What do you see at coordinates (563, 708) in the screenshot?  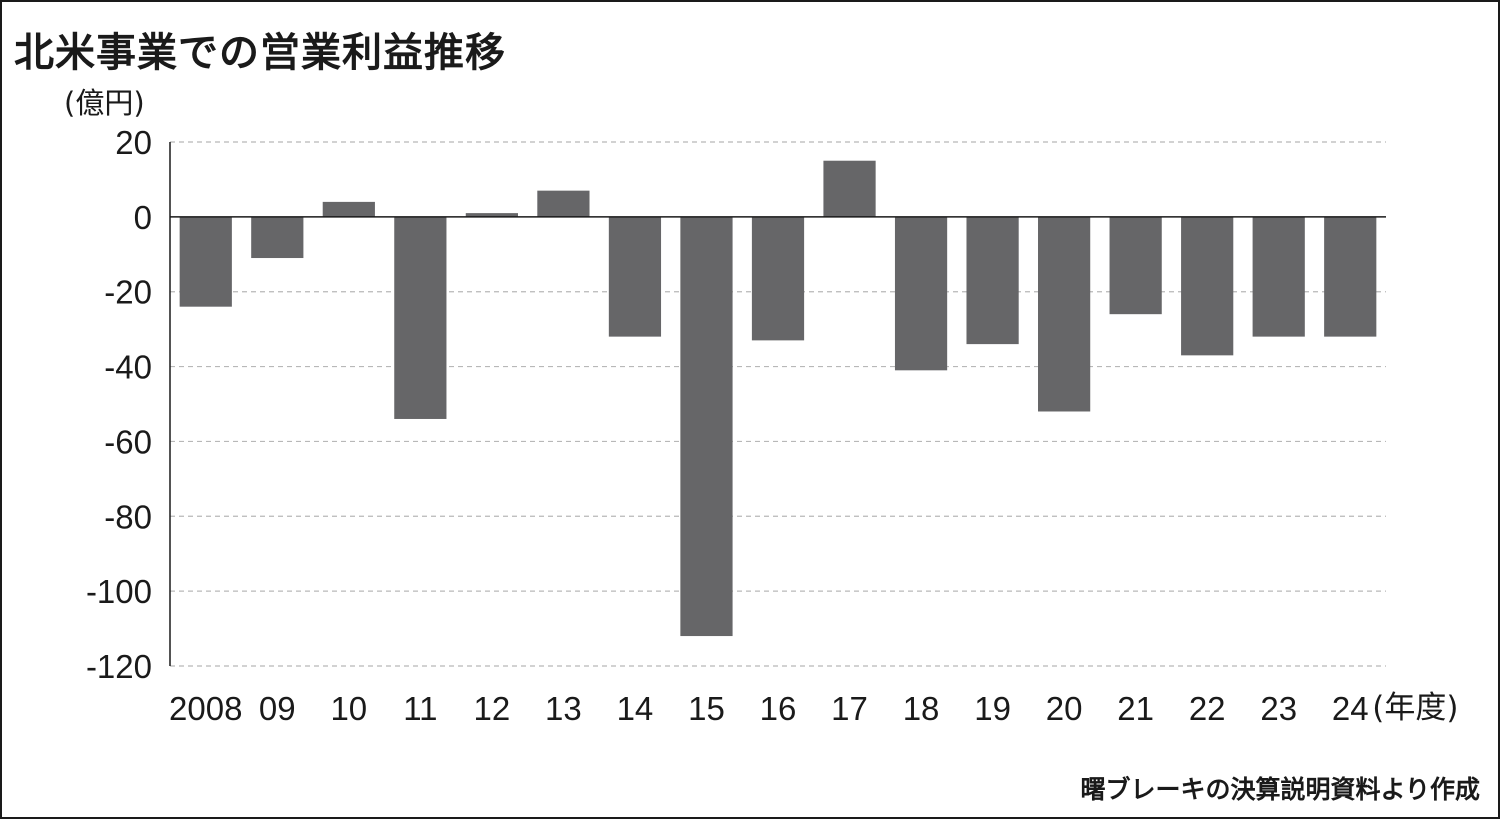 I see `x-tick-label: 13` at bounding box center [563, 708].